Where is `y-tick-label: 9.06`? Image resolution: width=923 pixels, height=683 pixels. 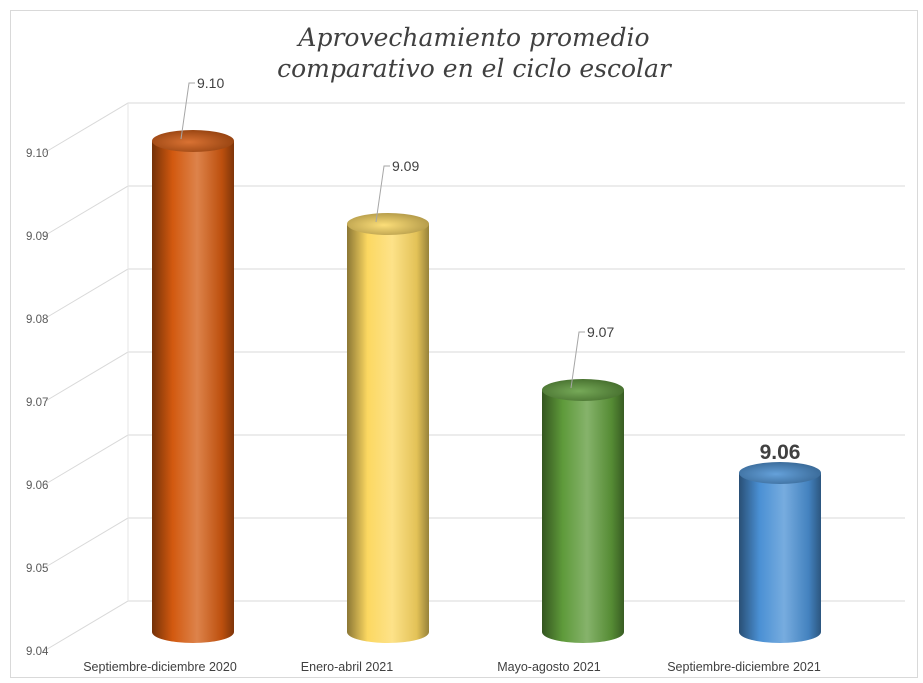 y-tick-label: 9.06 is located at coordinates (37, 486).